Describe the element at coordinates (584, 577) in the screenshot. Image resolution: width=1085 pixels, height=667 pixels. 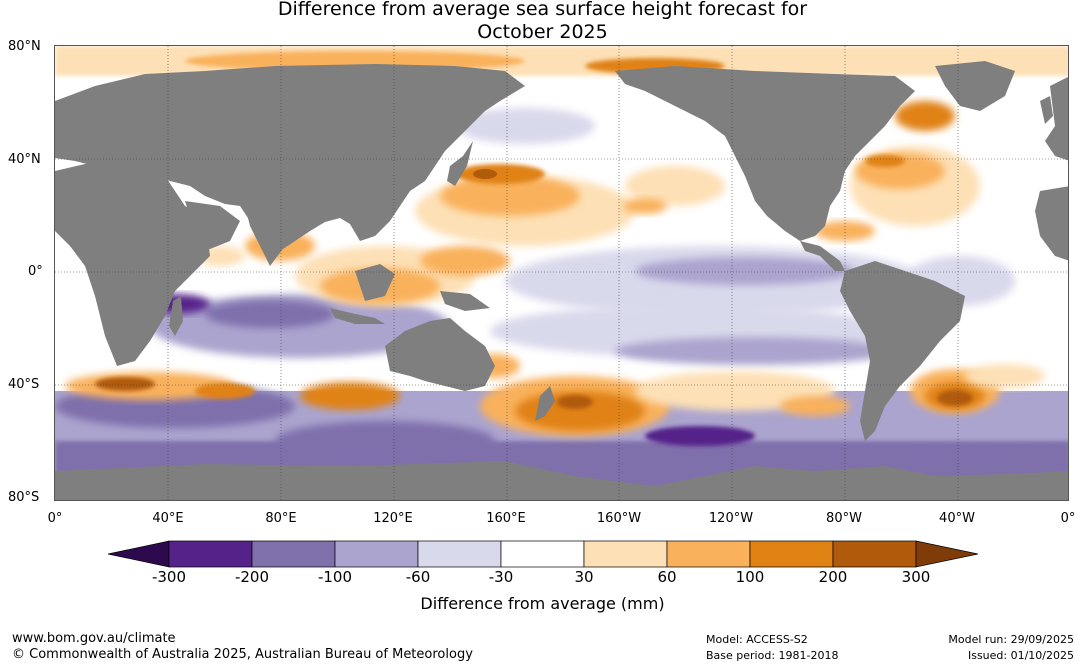
I see `colorbar-tick-30: 30` at that location.